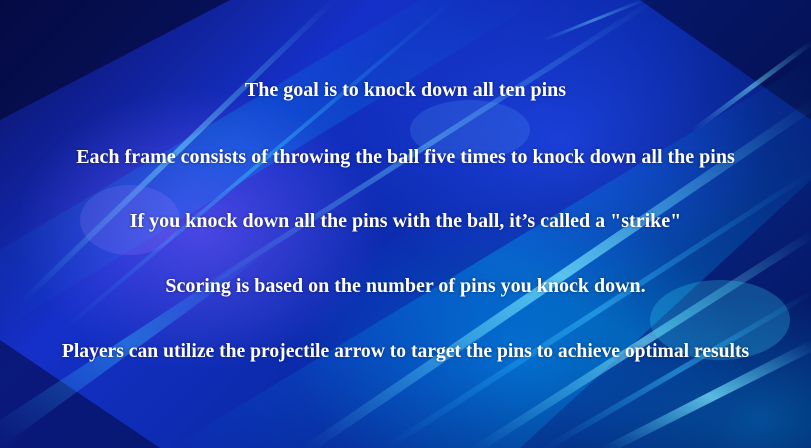 The width and height of the screenshot is (811, 448). Describe the element at coordinates (405, 90) in the screenshot. I see `instruction-line-goal: The goal is to knock down all ten pins` at that location.